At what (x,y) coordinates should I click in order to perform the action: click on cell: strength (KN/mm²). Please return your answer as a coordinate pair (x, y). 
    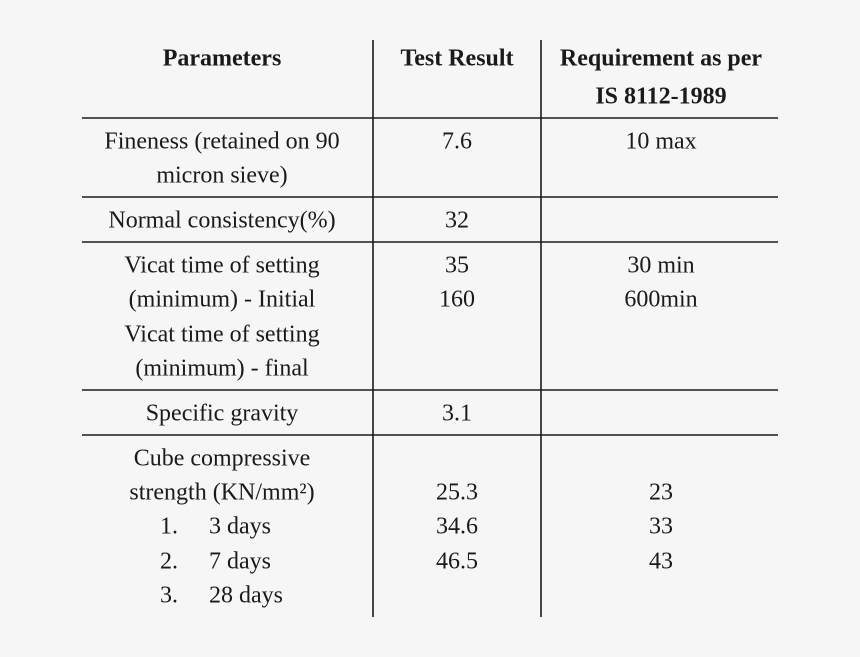
    Looking at the image, I should click on (221, 493).